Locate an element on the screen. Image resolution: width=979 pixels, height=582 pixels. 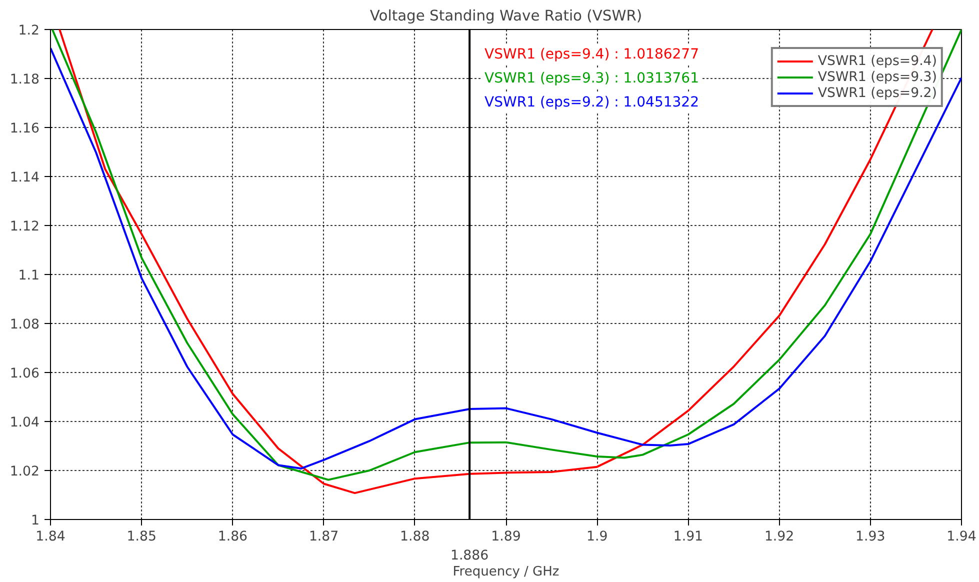
y-tick-label: 1.1 is located at coordinates (29, 276).